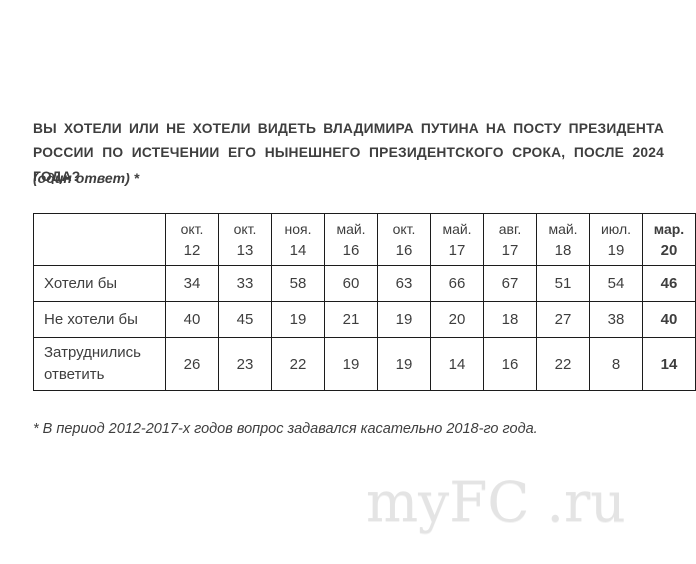  What do you see at coordinates (669, 283) in the screenshot?
I see `value-cell: 46` at bounding box center [669, 283].